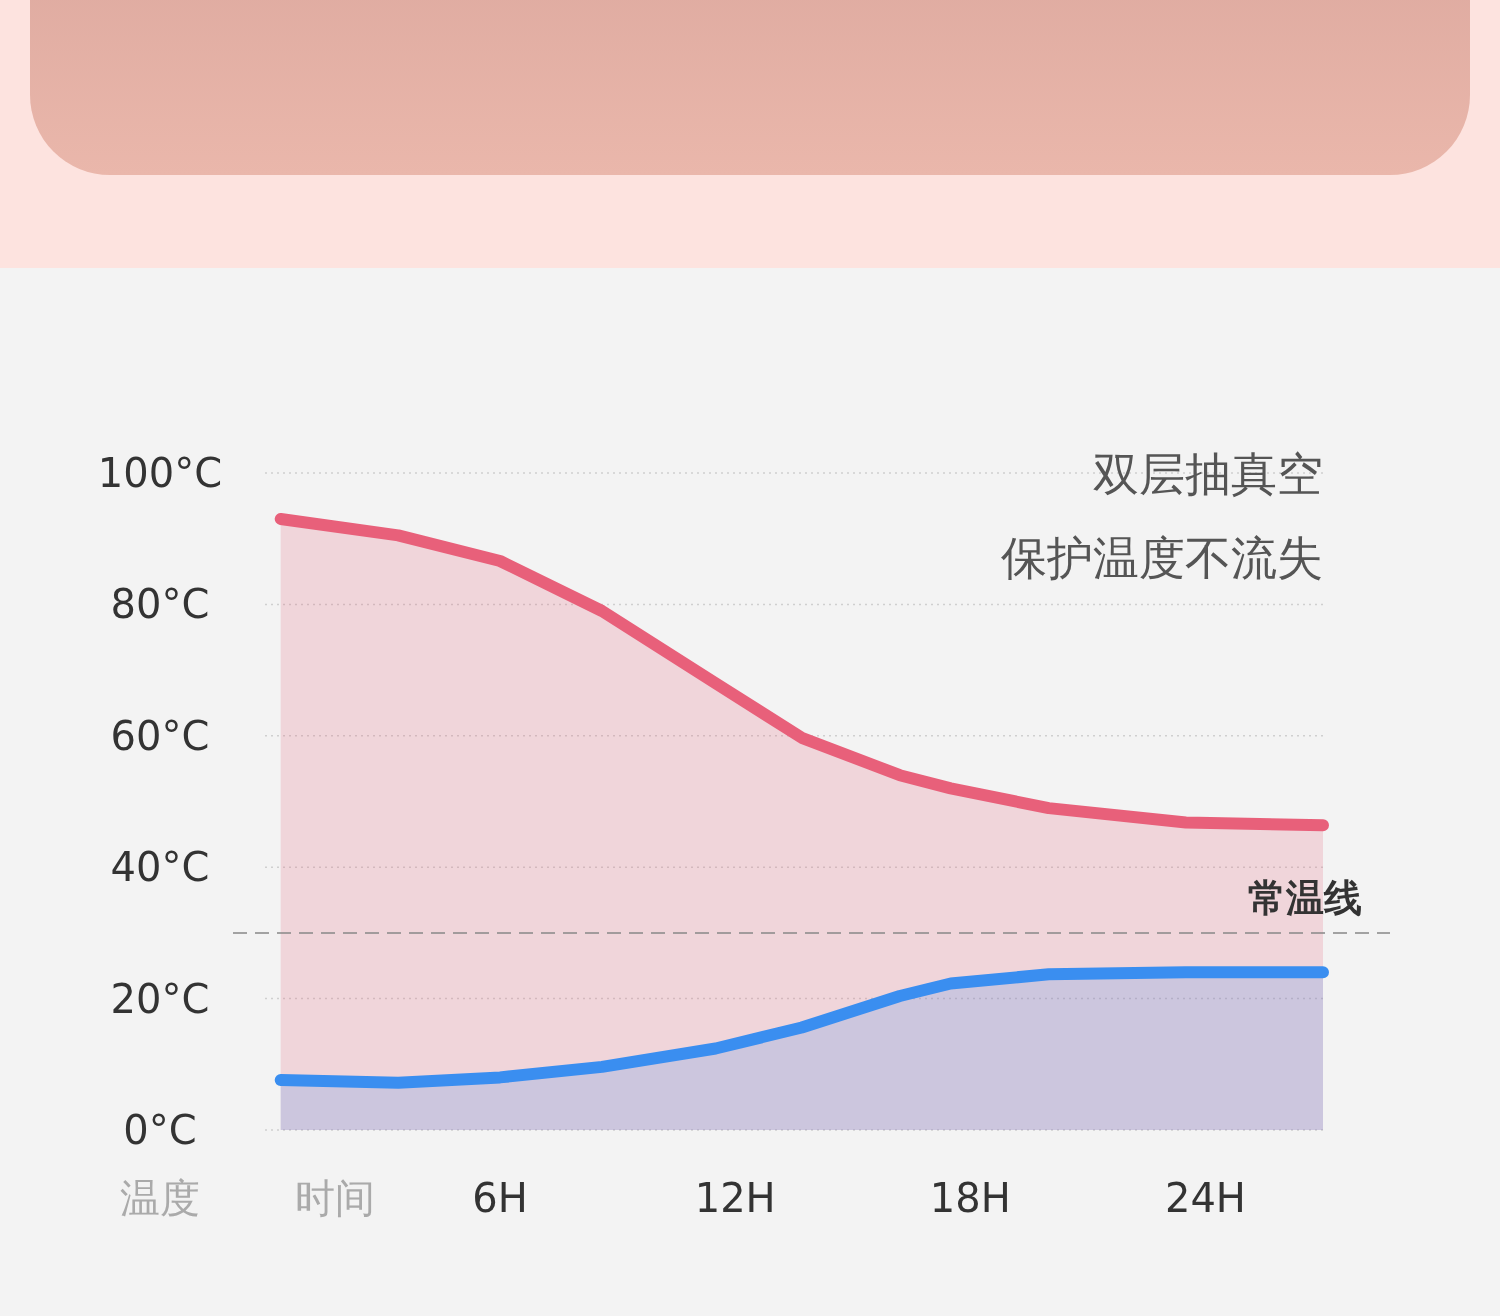  What do you see at coordinates (1162, 558) in the screenshot?
I see `text: 保护温度不流失` at bounding box center [1162, 558].